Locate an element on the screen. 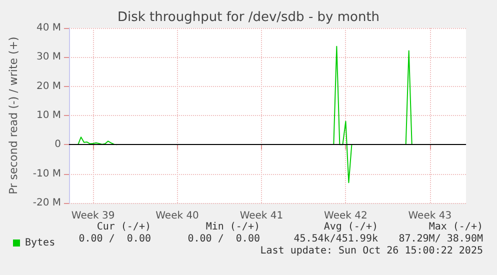 The width and height of the screenshot is (497, 275). y-tick-label: 40 M is located at coordinates (48, 28).